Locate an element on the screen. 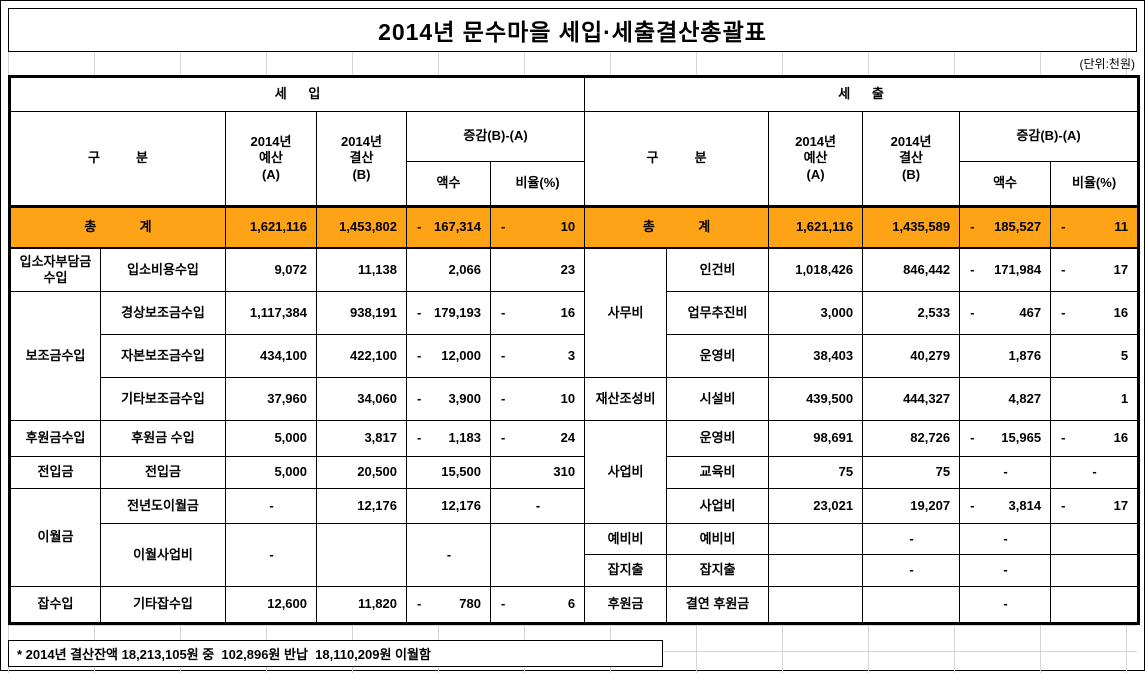 This screenshot has height=673, width=1145. ratio-cell: -24 is located at coordinates (537, 438).